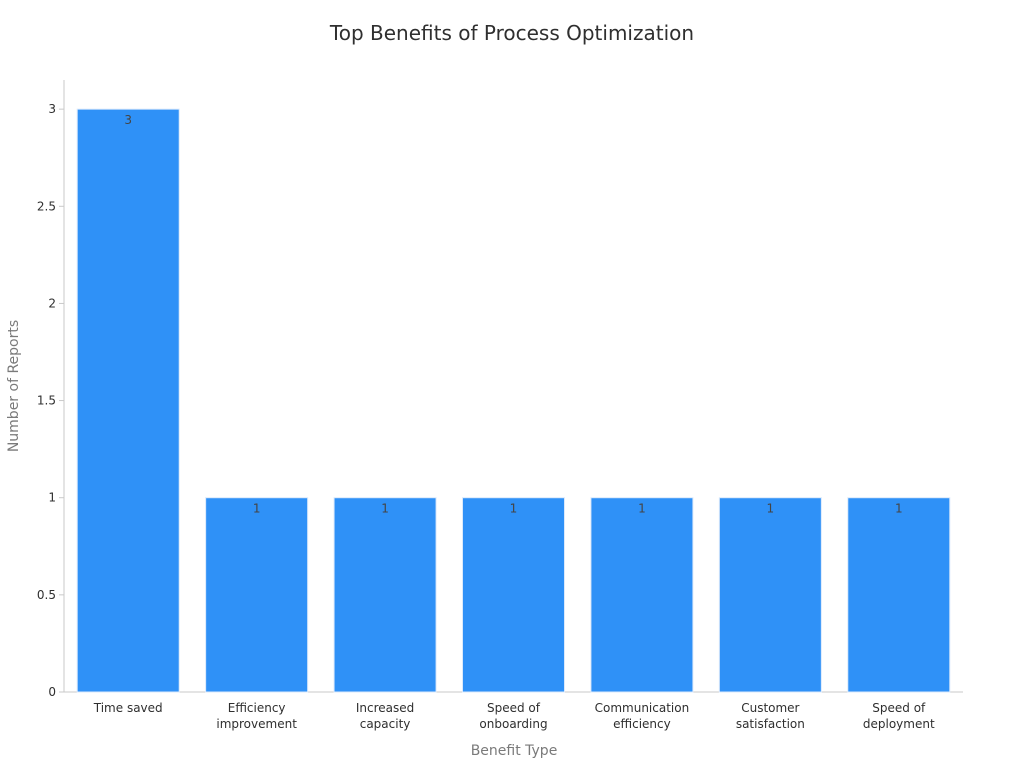  What do you see at coordinates (642, 724) in the screenshot?
I see `x-tick-label-line: efficiency` at bounding box center [642, 724].